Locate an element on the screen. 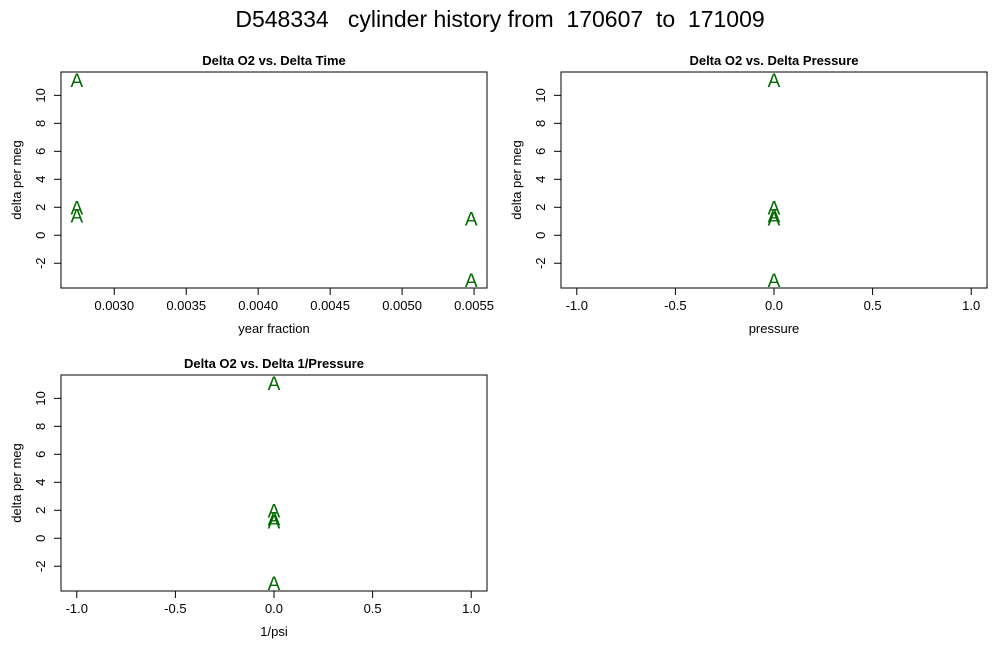  x-tick-label: 0.0055 is located at coordinates (474, 305).